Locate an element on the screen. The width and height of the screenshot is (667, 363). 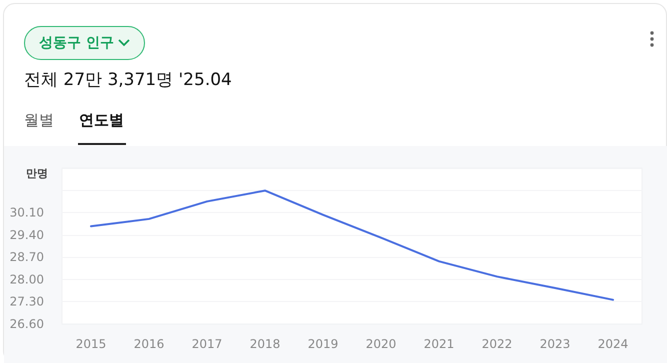
y-tick-label: 28.70 is located at coordinates (27, 257).